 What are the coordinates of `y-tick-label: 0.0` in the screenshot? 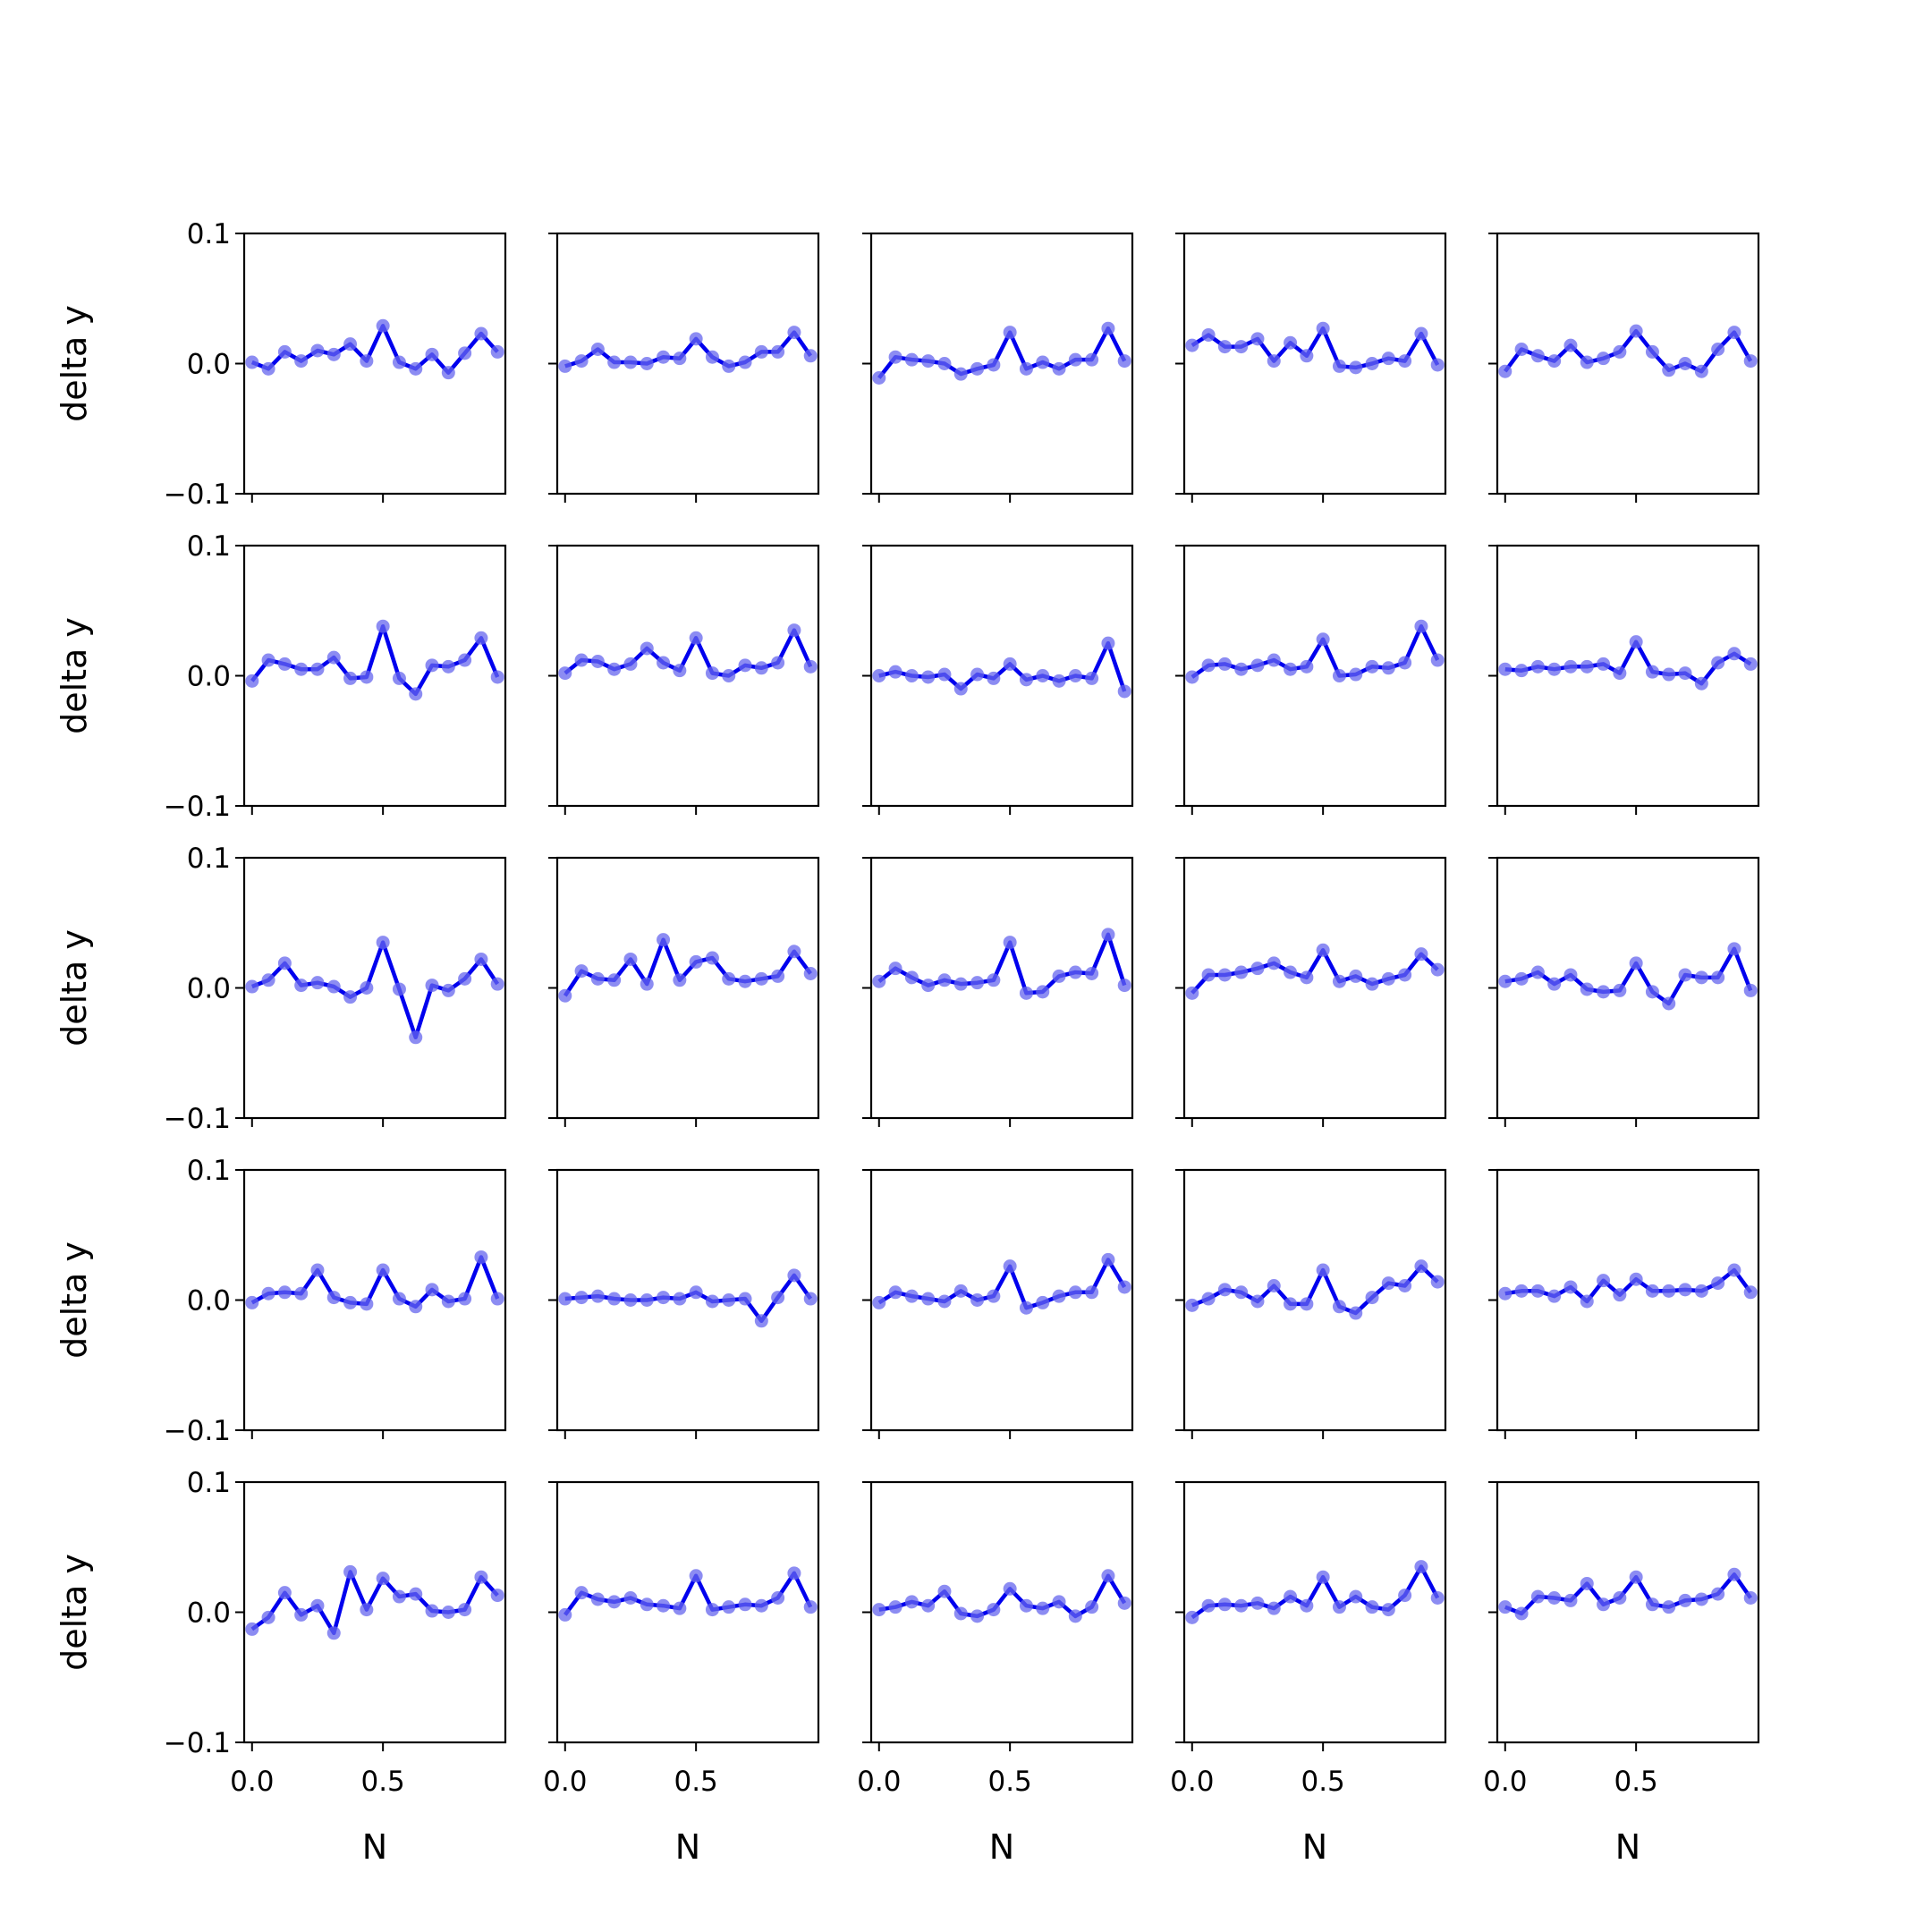 It's located at (209, 365).